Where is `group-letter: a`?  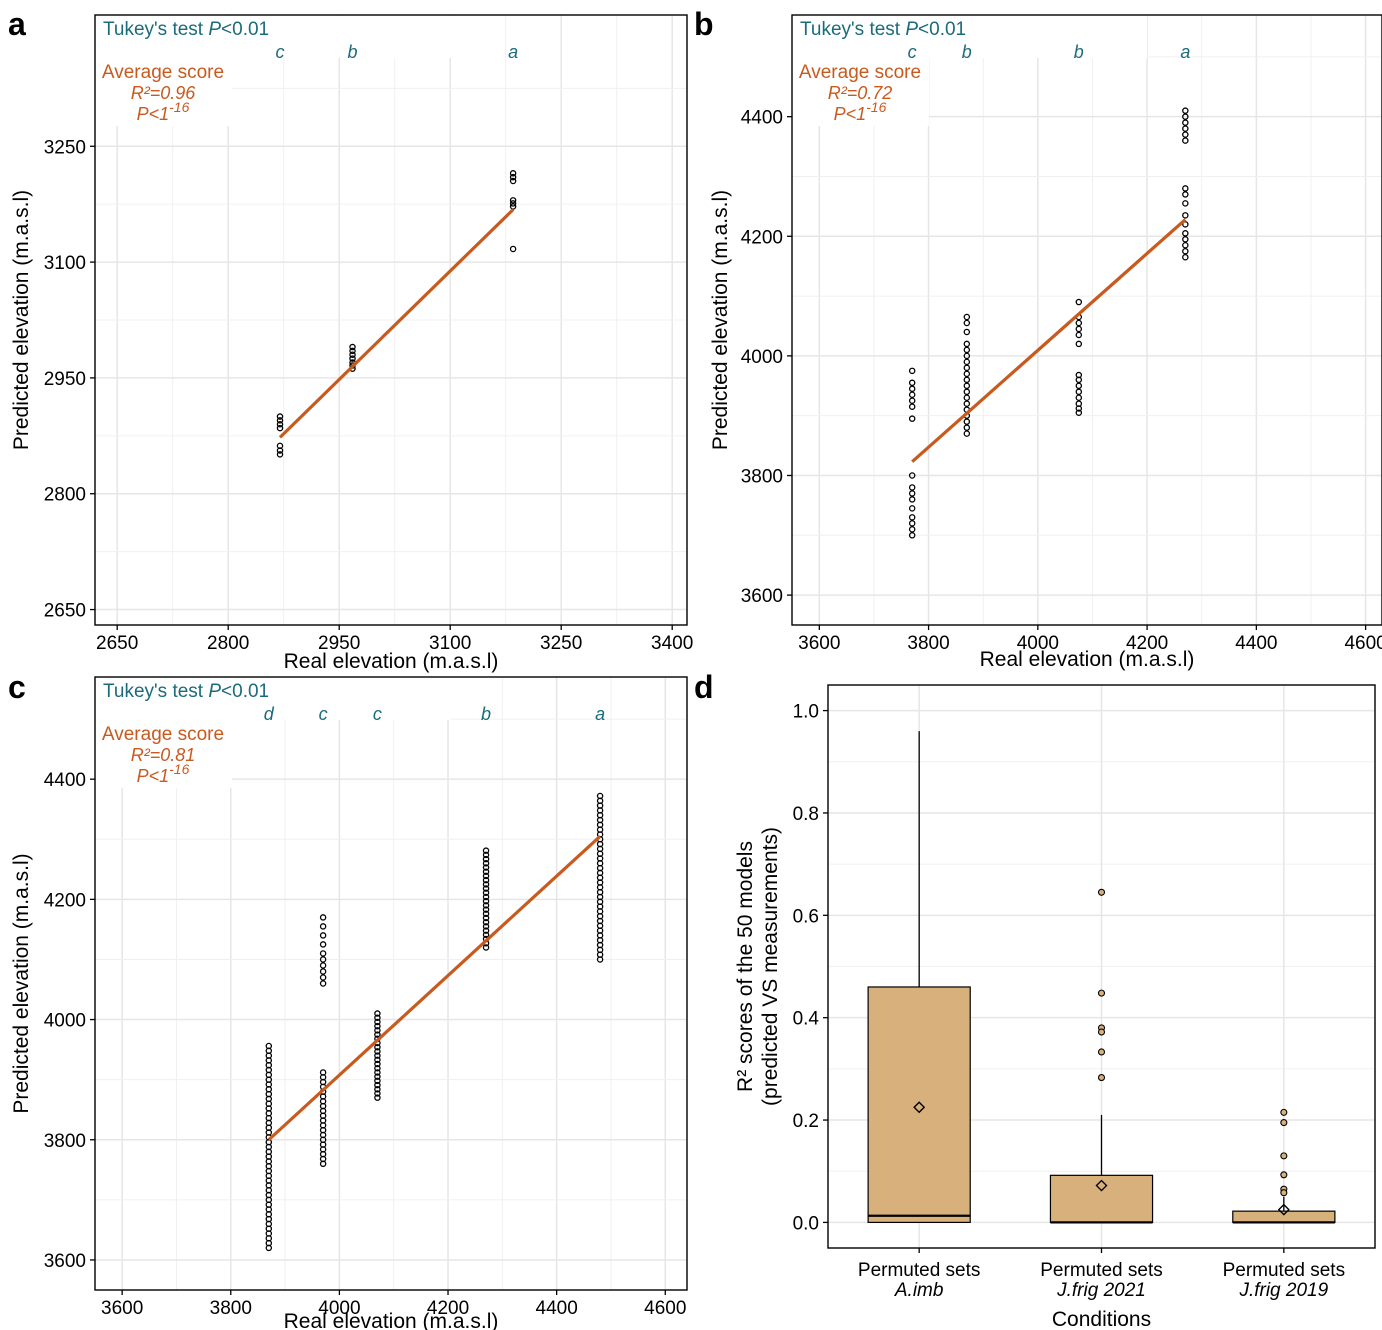 group-letter: a is located at coordinates (1185, 52).